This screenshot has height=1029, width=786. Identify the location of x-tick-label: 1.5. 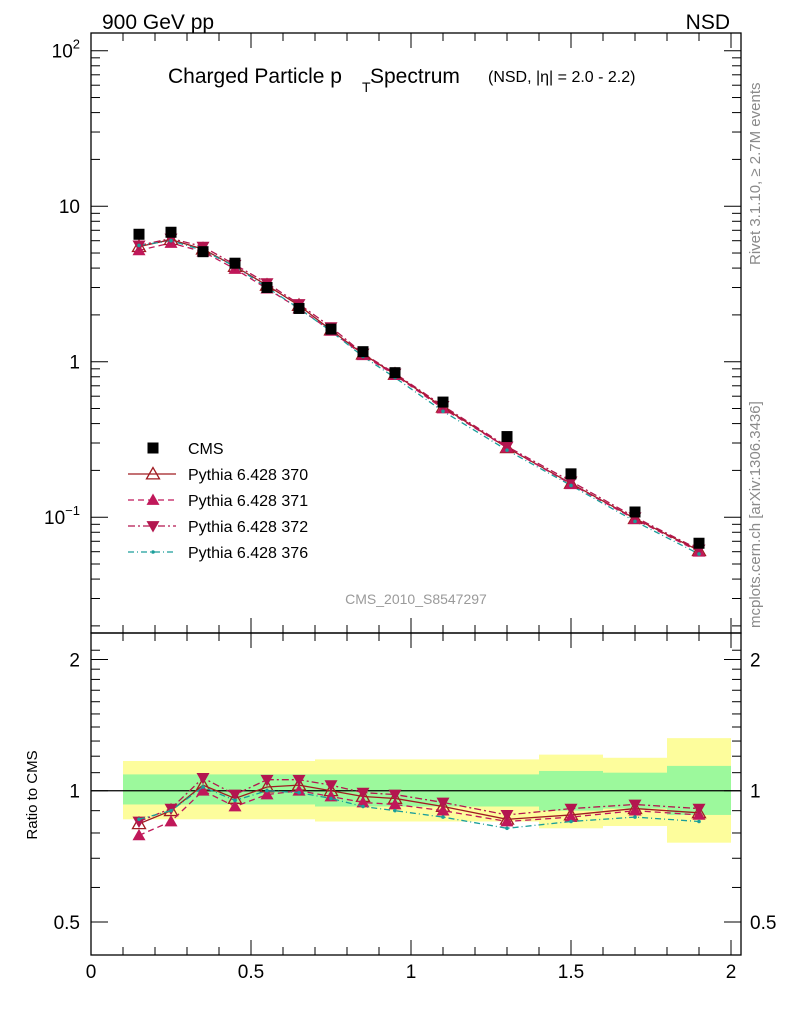
(571, 972).